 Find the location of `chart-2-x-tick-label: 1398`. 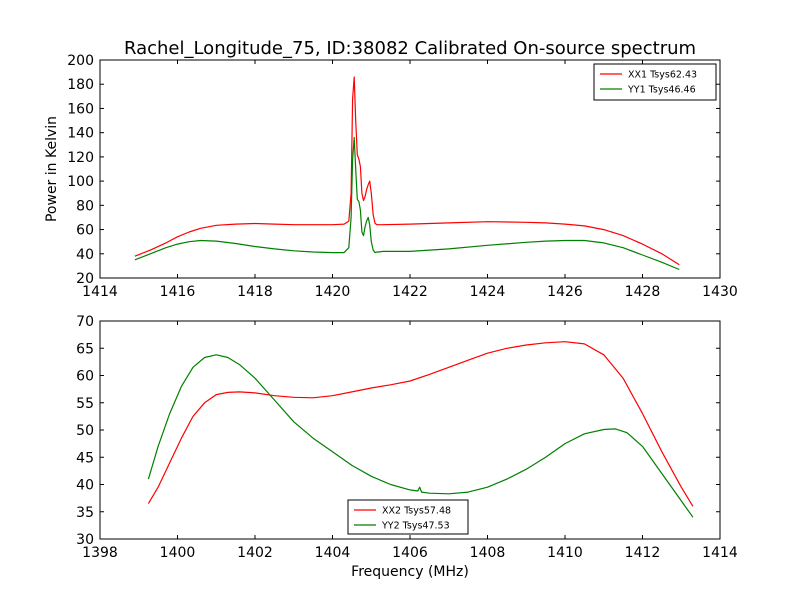

chart-2-x-tick-label: 1398 is located at coordinates (100, 553).